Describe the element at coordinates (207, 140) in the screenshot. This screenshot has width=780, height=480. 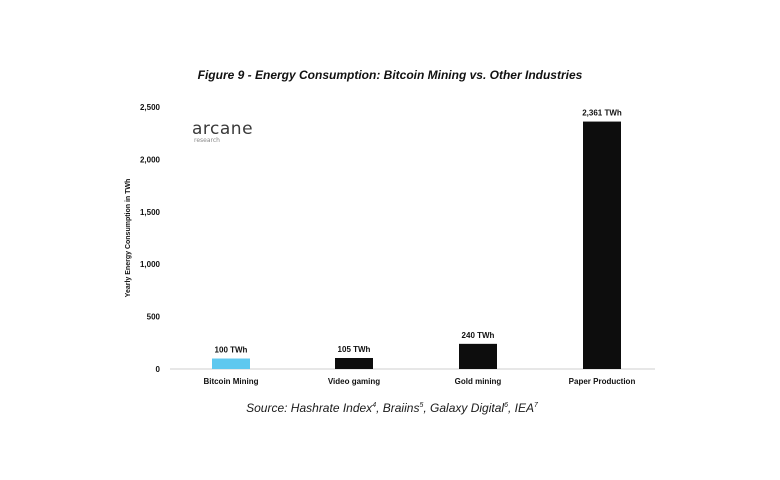
I see `logo-subtitle: research` at that location.